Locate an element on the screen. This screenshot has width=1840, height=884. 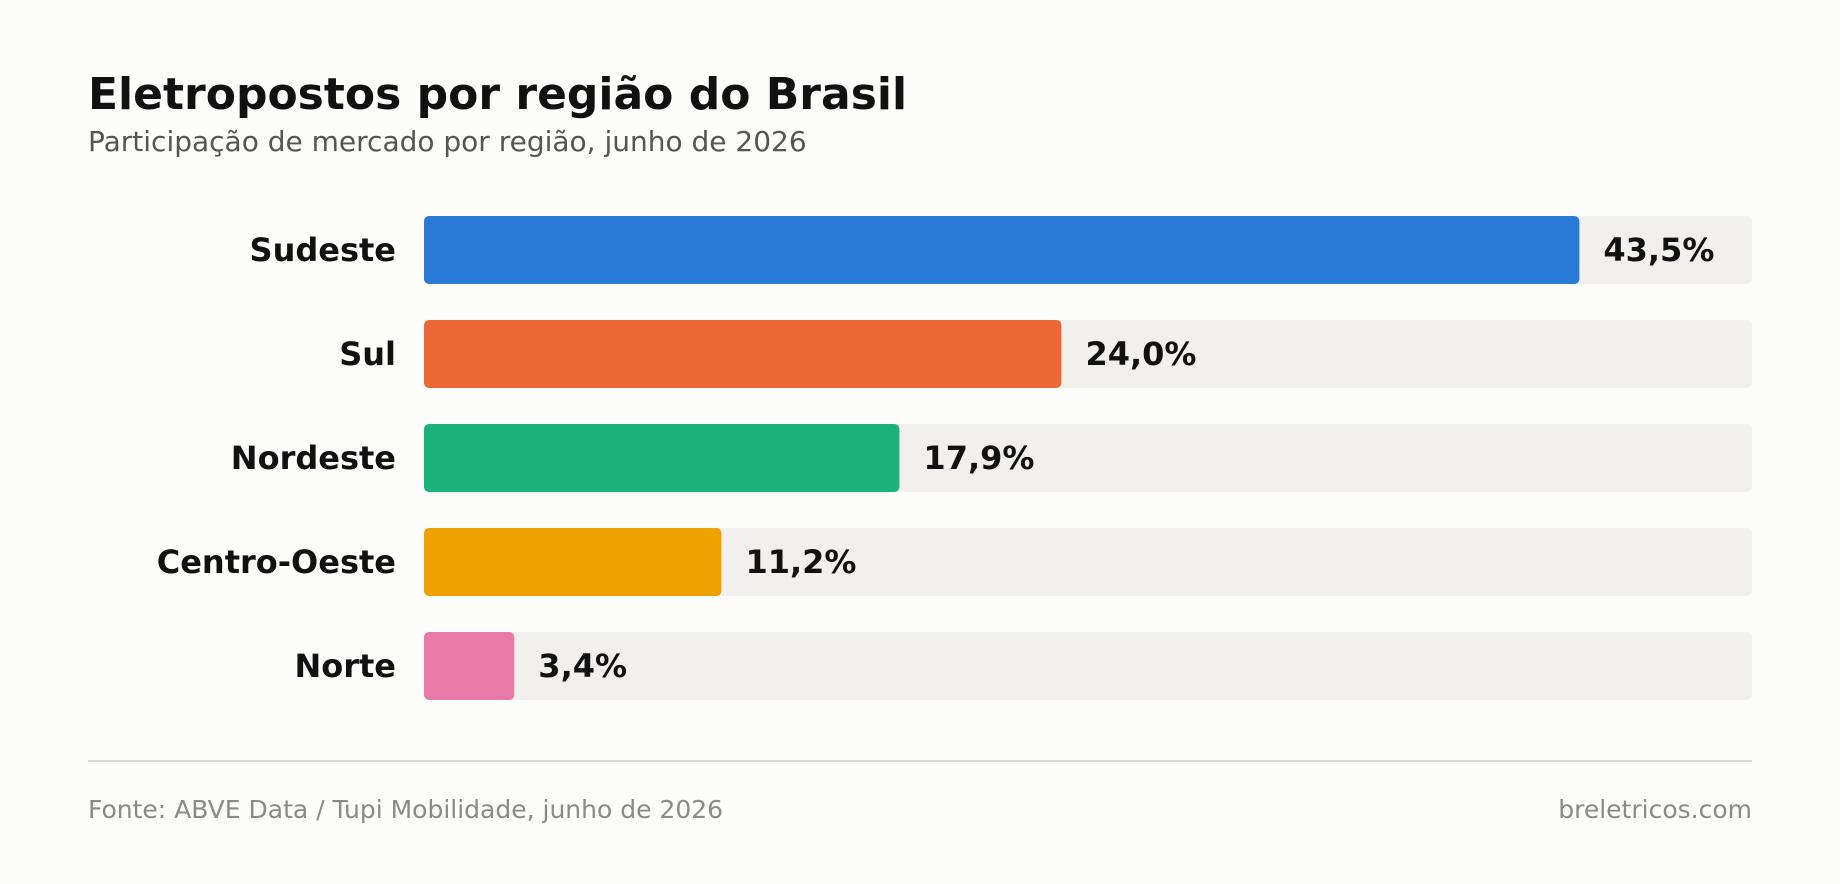
footer-divider is located at coordinates (920, 761).